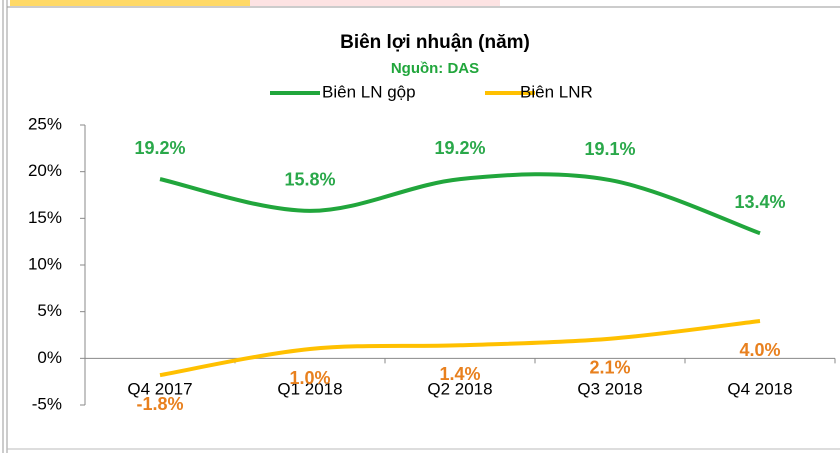 The width and height of the screenshot is (840, 453). What do you see at coordinates (49, 357) in the screenshot?
I see `y-tick-label: 0%` at bounding box center [49, 357].